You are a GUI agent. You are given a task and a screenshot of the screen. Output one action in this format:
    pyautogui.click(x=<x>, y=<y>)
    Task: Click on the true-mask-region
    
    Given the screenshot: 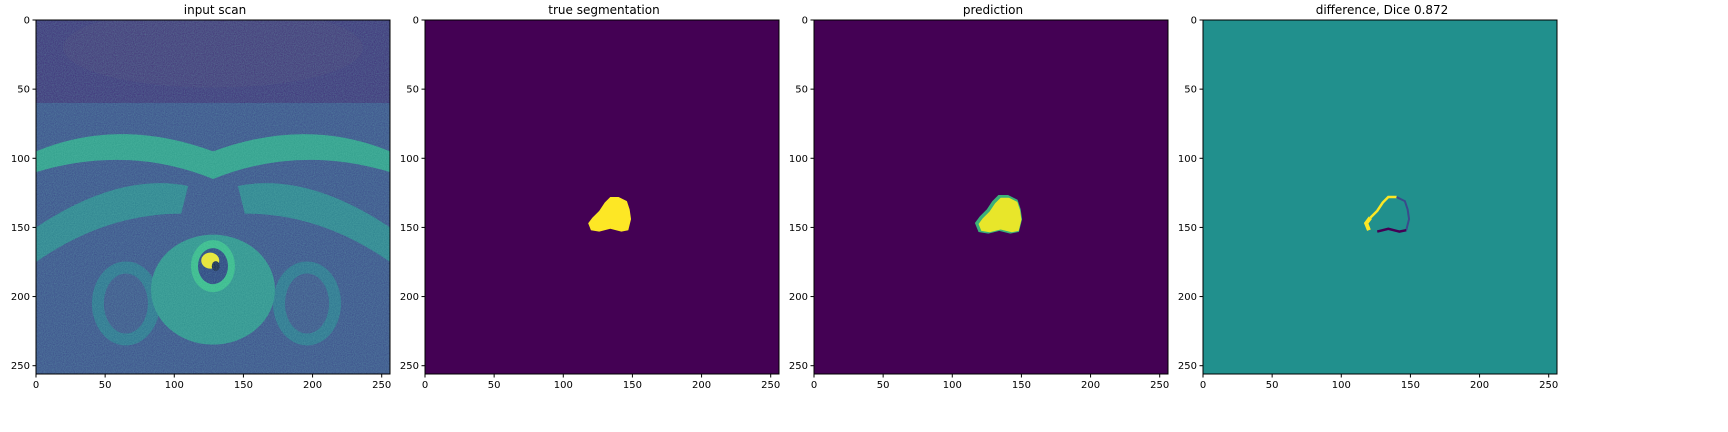 What is the action you would take?
    pyautogui.click(x=610, y=214)
    